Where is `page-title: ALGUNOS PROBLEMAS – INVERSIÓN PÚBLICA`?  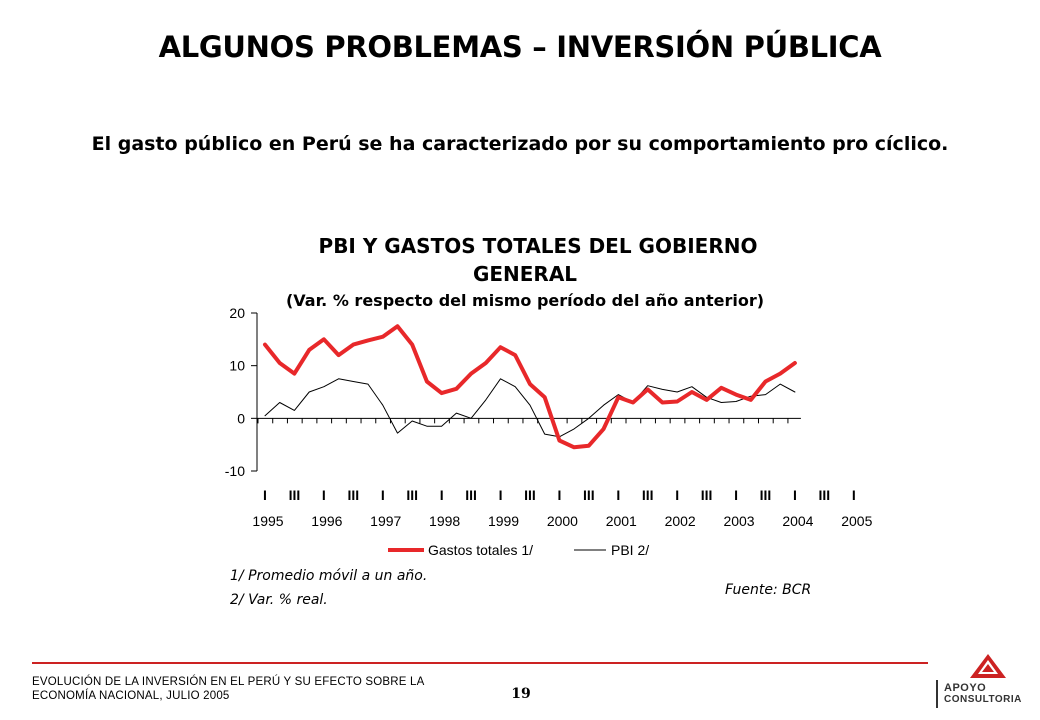
page-title: ALGUNOS PROBLEMAS – INVERSIÓN PÚBLICA is located at coordinates (520, 47).